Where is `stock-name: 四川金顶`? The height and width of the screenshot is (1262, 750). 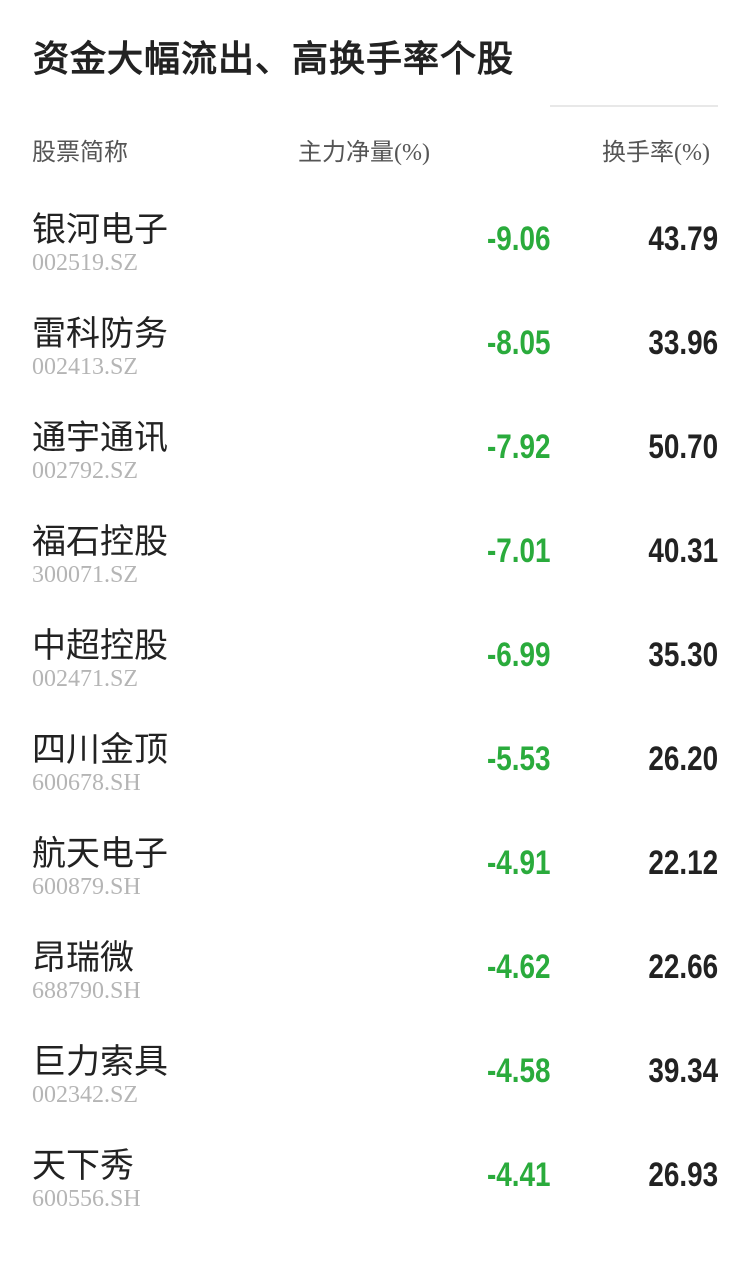
stock-name: 四川金顶 is located at coordinates (100, 750).